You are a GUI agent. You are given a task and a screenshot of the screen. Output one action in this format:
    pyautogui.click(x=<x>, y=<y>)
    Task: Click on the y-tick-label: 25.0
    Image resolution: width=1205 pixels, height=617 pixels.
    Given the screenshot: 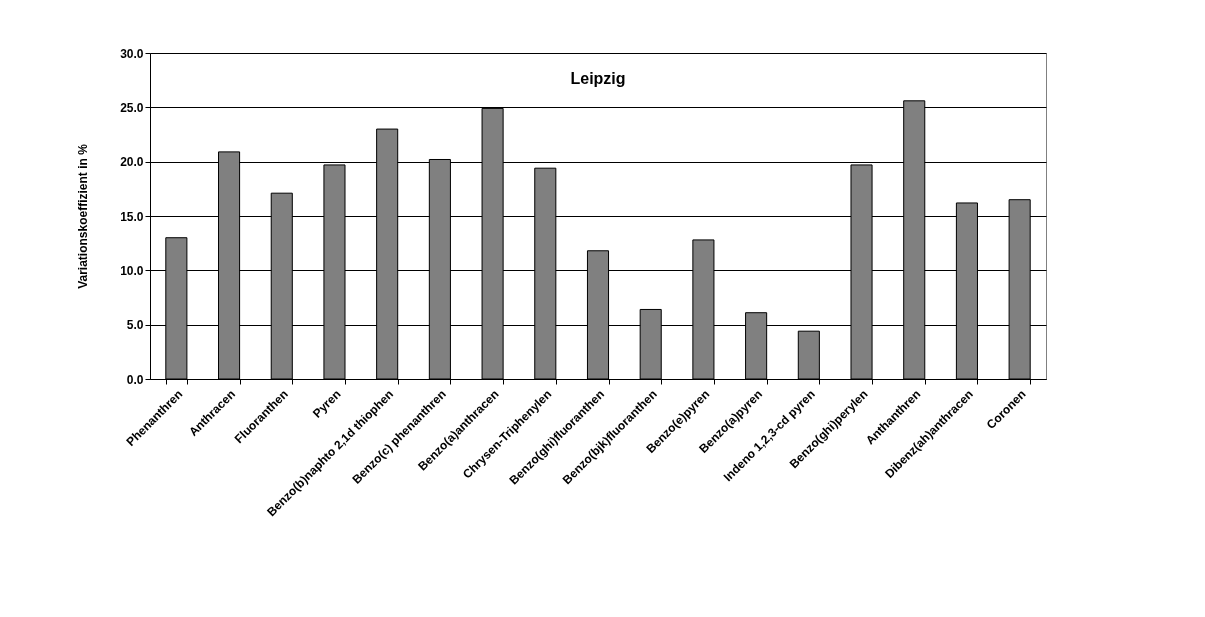 What is the action you would take?
    pyautogui.click(x=132, y=107)
    